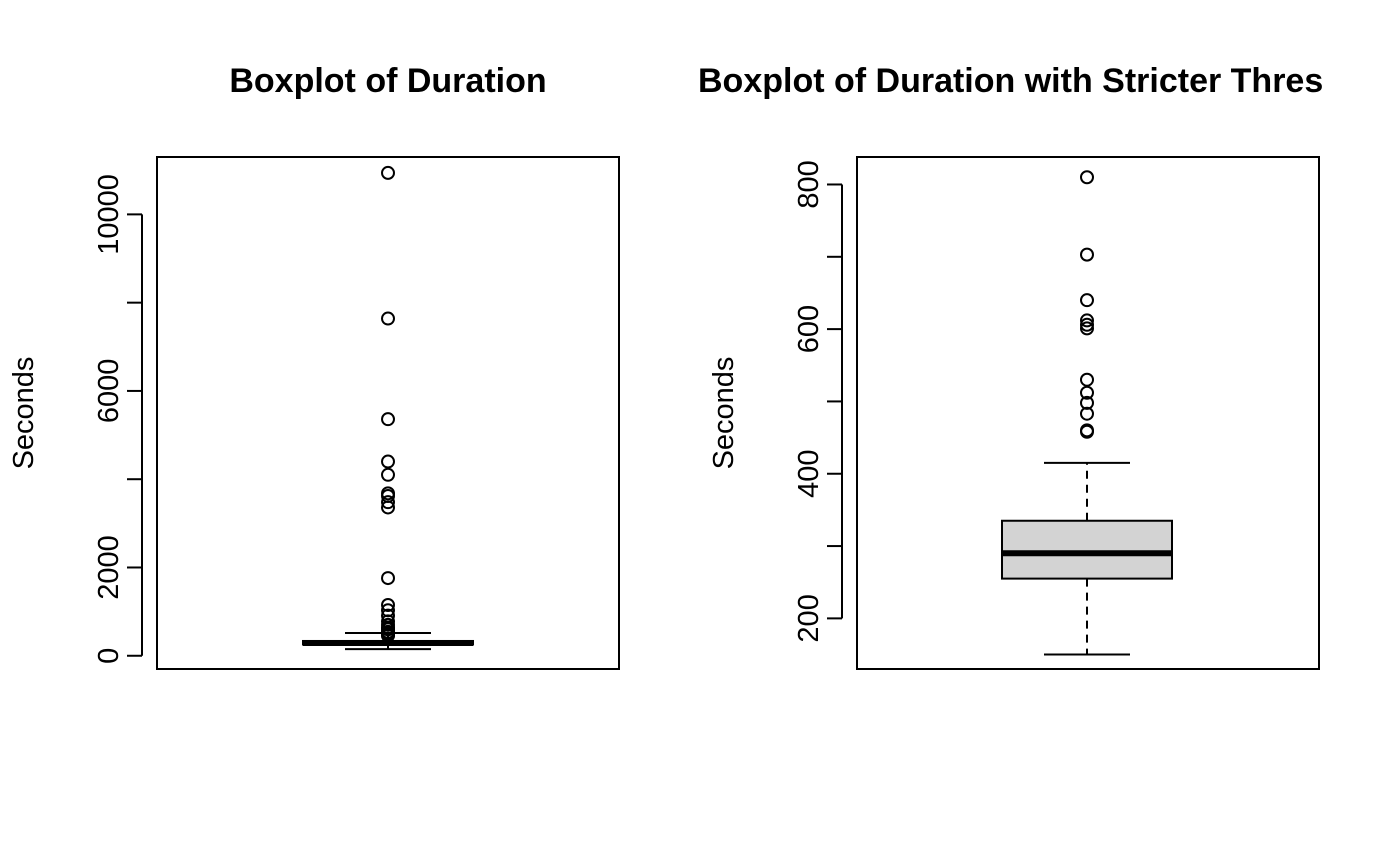 The height and width of the screenshot is (865, 1400). Describe the element at coordinates (809, 329) in the screenshot. I see `y-tick-label: 600` at that location.